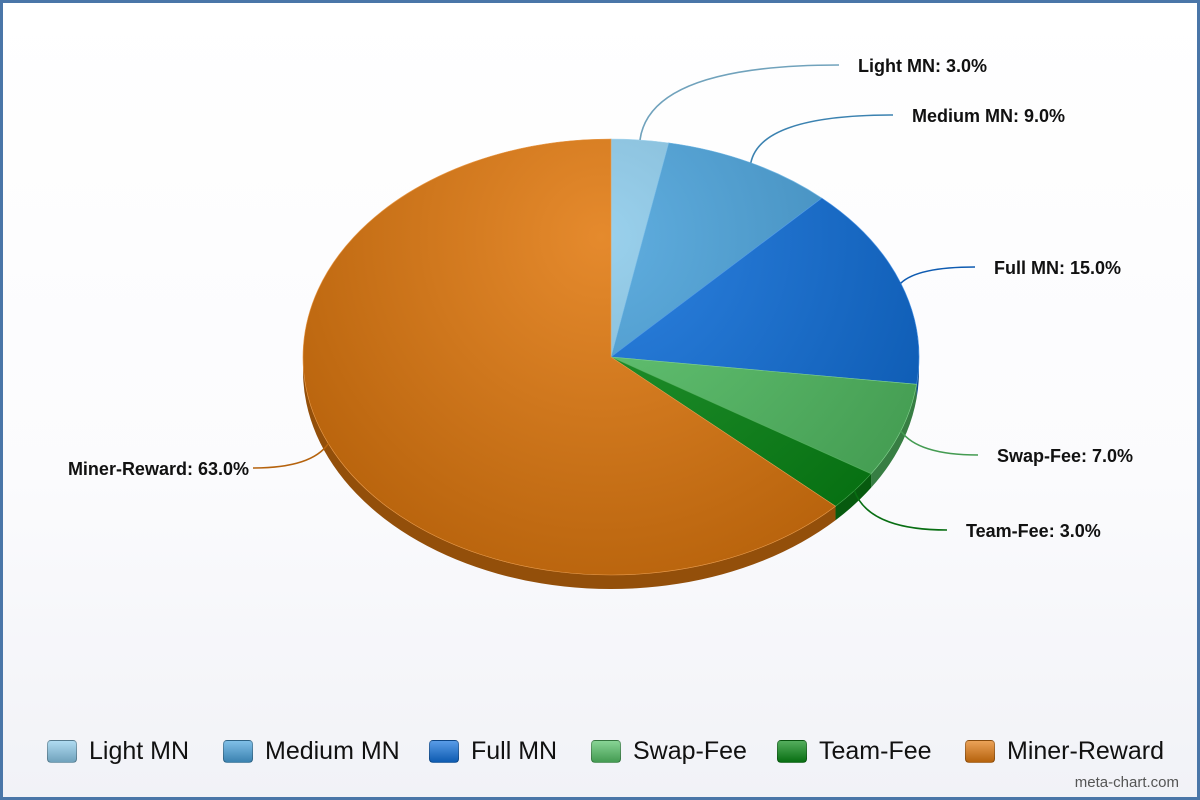  Describe the element at coordinates (290, 456) in the screenshot. I see `leader-line-miner-reward` at that location.